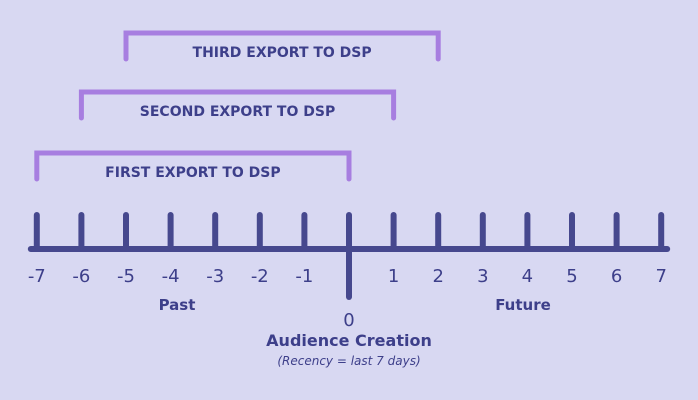  I want to click on export-label: SECOND EXPORT TO DSP, so click(237, 112).